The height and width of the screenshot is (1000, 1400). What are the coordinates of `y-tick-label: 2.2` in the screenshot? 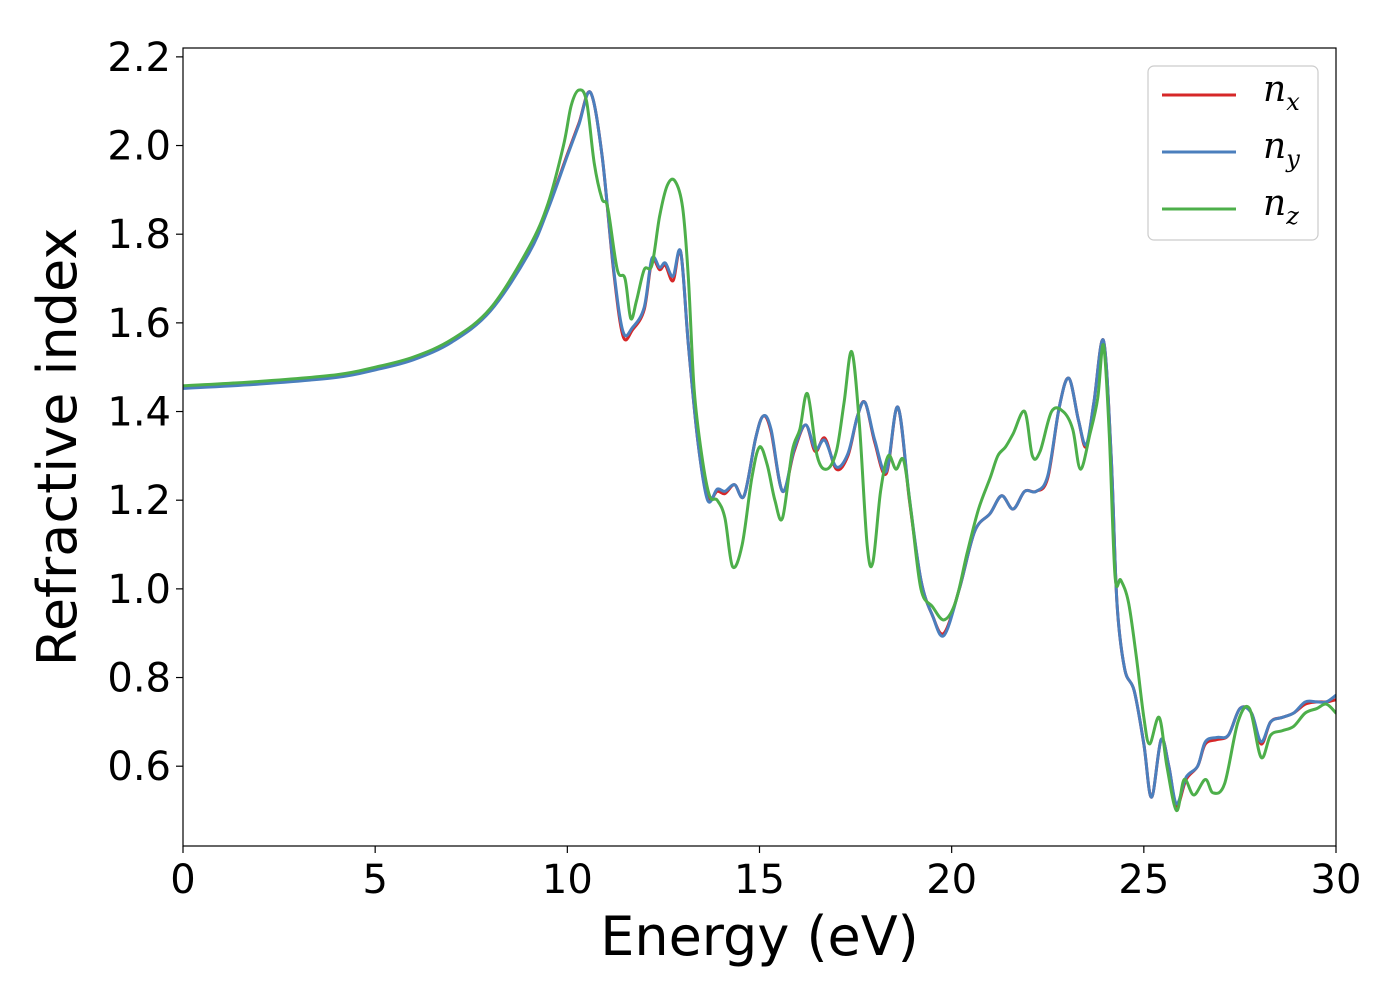 It's located at (139, 58).